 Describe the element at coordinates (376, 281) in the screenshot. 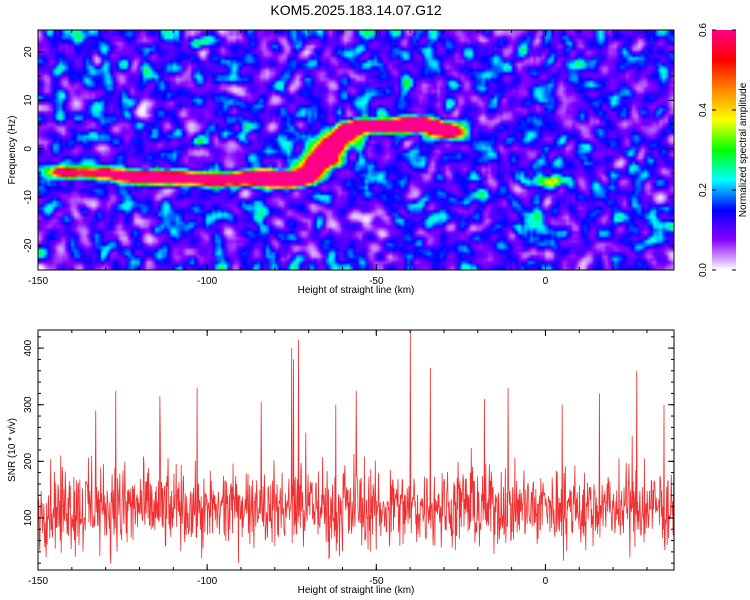

I see `spectrogram-x-tick-label: -50` at that location.